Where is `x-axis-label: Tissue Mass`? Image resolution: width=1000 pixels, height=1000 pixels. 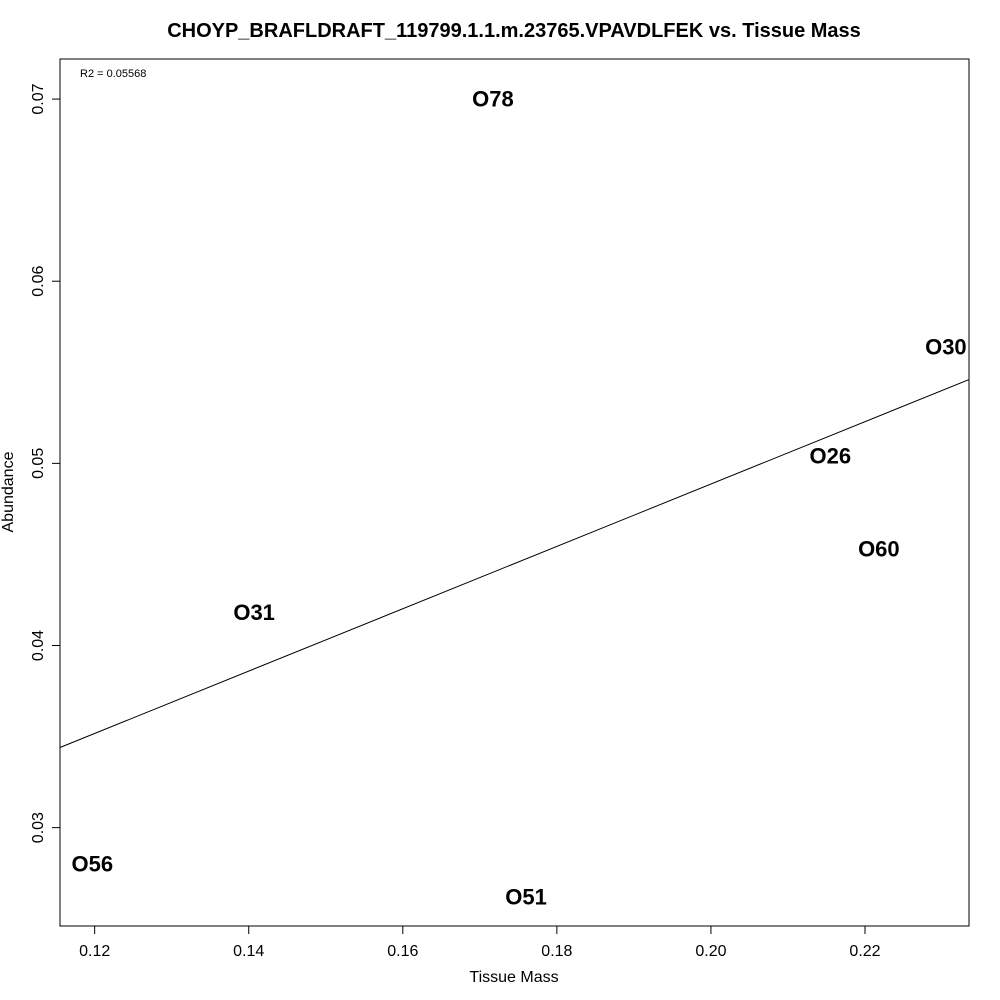 x-axis-label: Tissue Mass is located at coordinates (513, 977).